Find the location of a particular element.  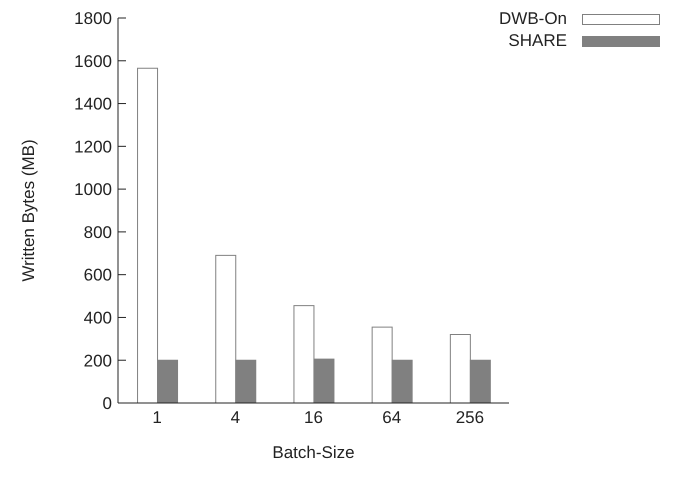

y-tick-label: 200 is located at coordinates (98, 360).